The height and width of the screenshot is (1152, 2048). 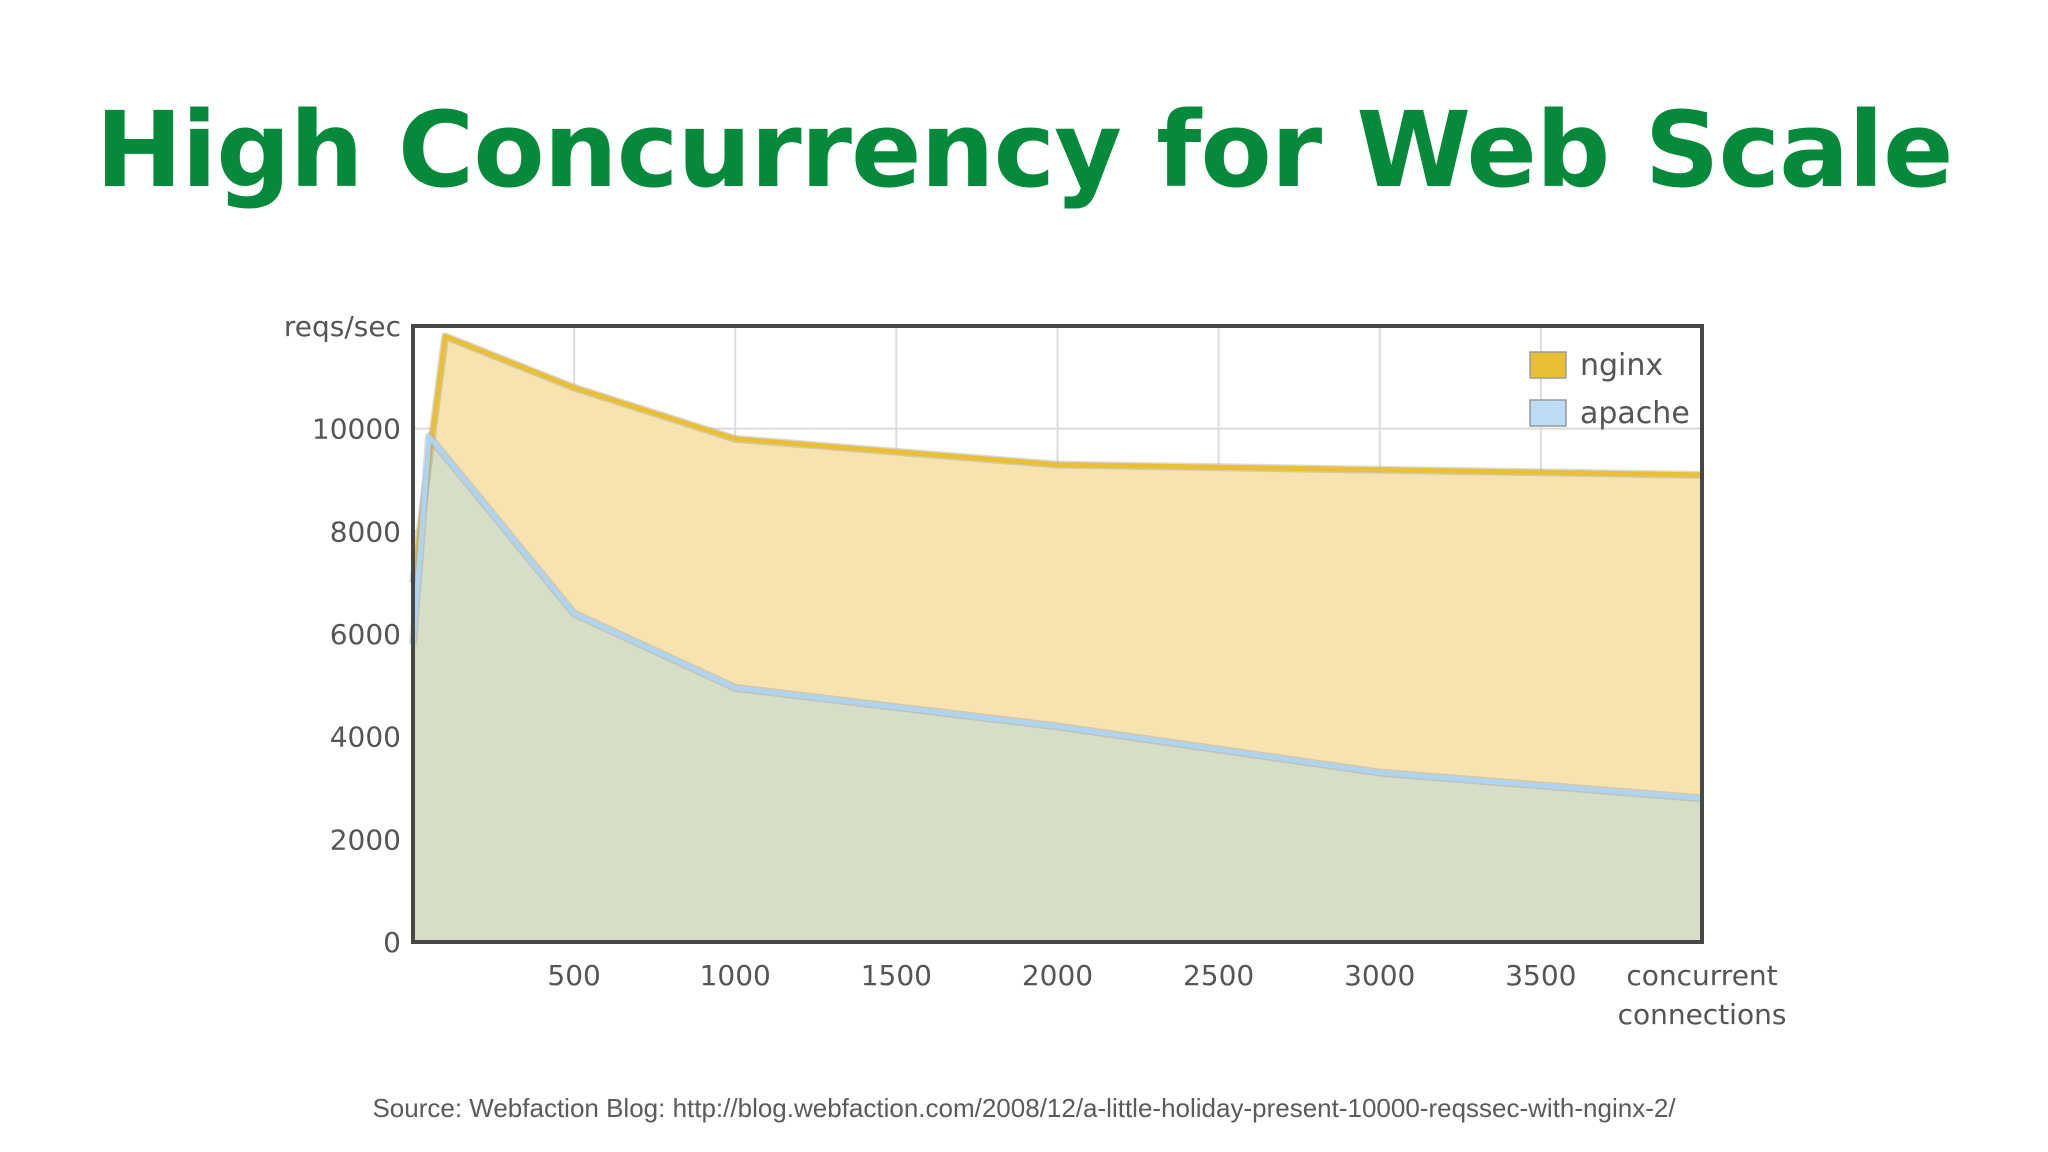 What do you see at coordinates (365, 839) in the screenshot?
I see `y-tick-label: 2000` at bounding box center [365, 839].